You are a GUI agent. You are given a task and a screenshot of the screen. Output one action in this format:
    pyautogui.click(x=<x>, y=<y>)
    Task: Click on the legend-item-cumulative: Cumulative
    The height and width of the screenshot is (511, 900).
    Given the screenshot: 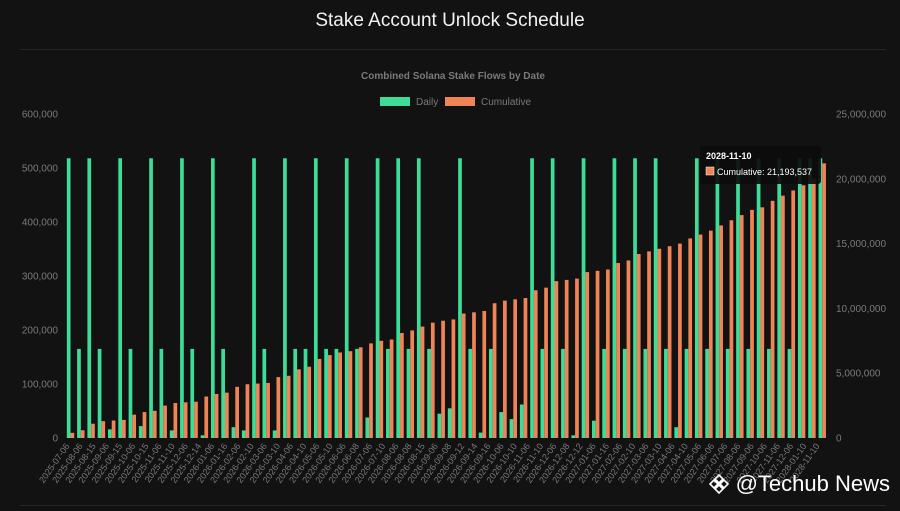 What is the action you would take?
    pyautogui.click(x=488, y=102)
    